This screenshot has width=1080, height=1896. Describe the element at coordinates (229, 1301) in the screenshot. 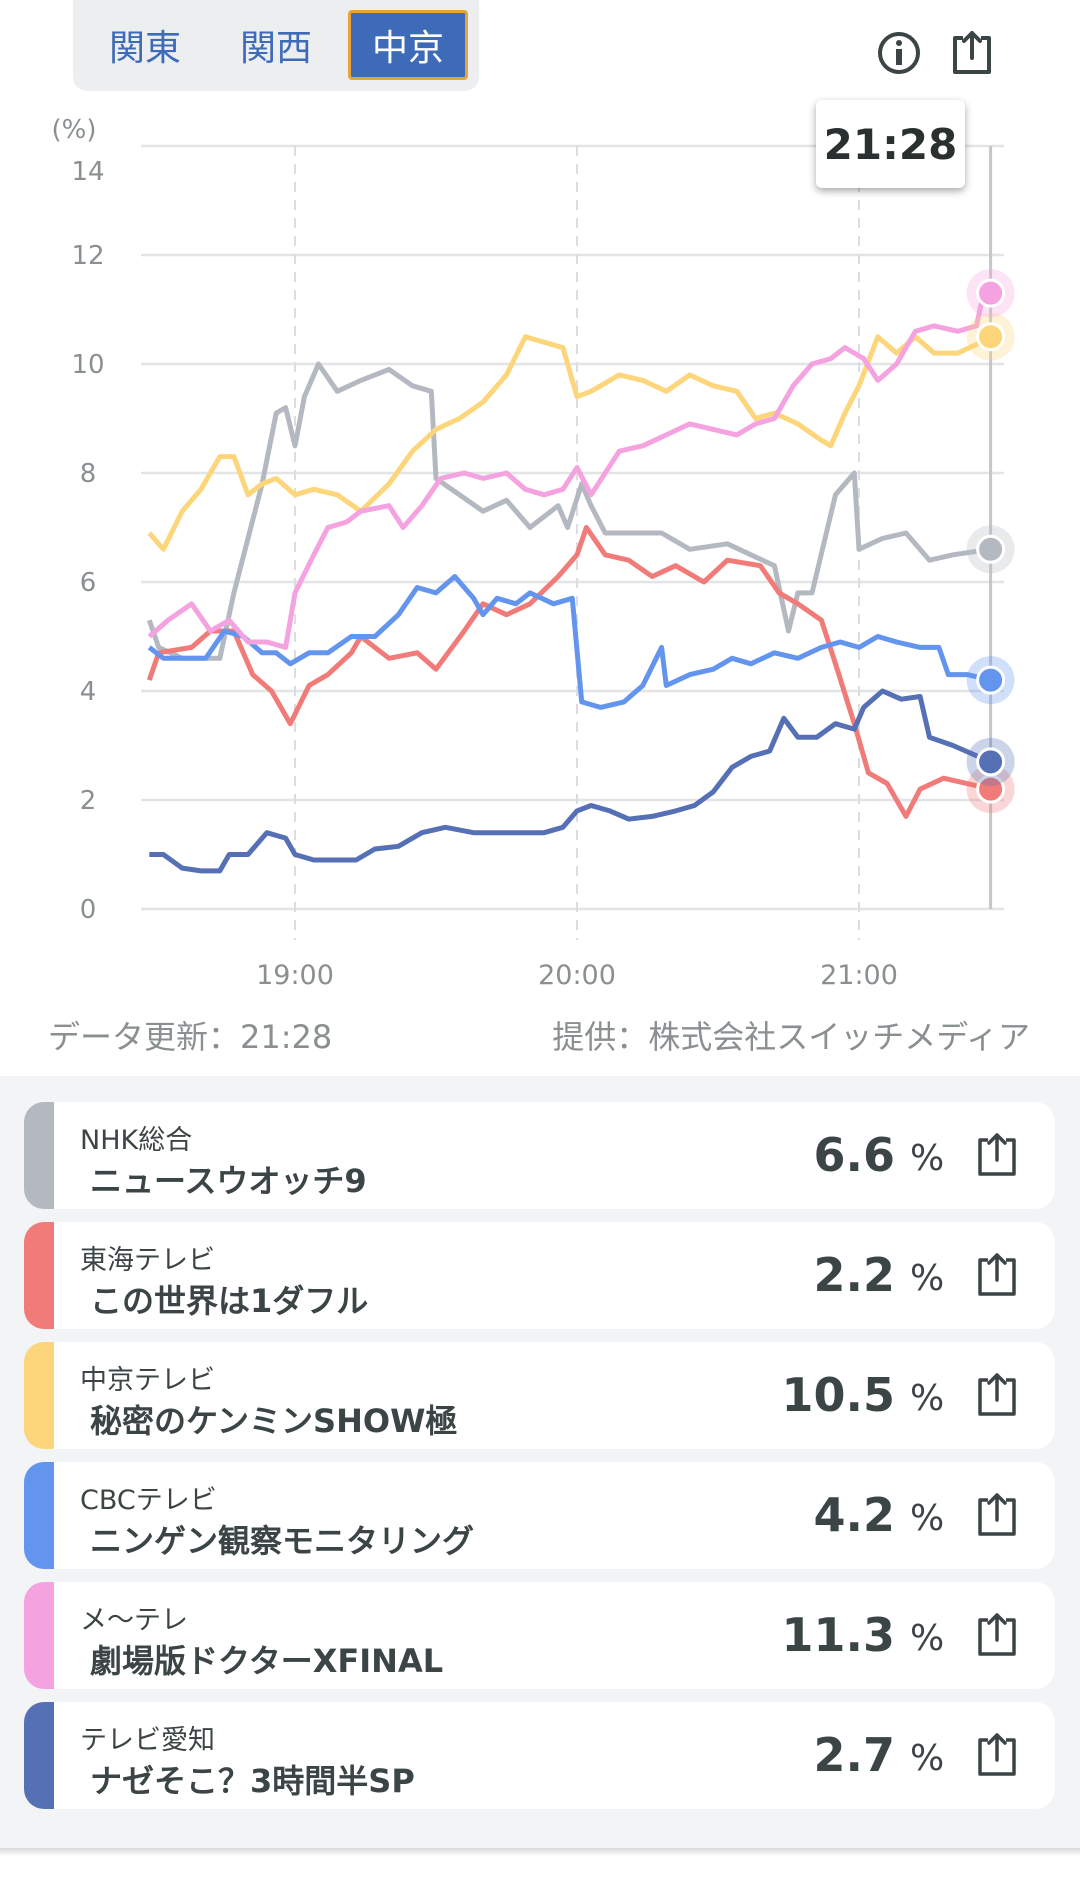

I see `program-title: この世界は1ダフル` at that location.